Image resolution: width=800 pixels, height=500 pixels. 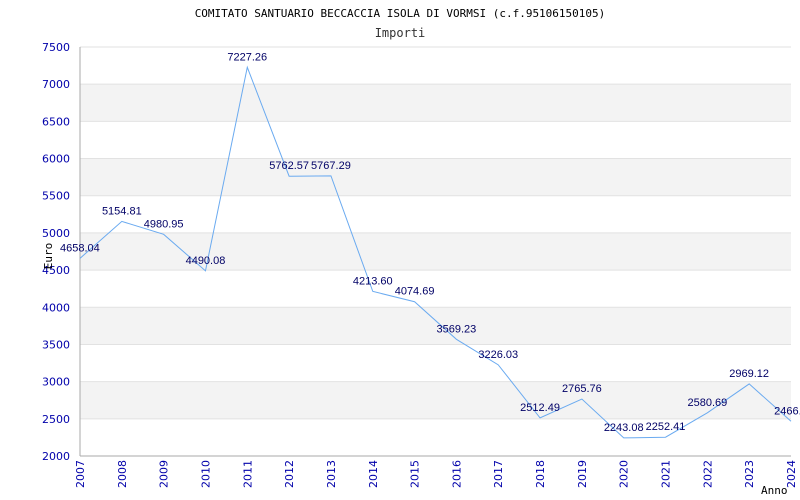 What do you see at coordinates (331, 474) in the screenshot?
I see `x-tick-label: 2013` at bounding box center [331, 474].